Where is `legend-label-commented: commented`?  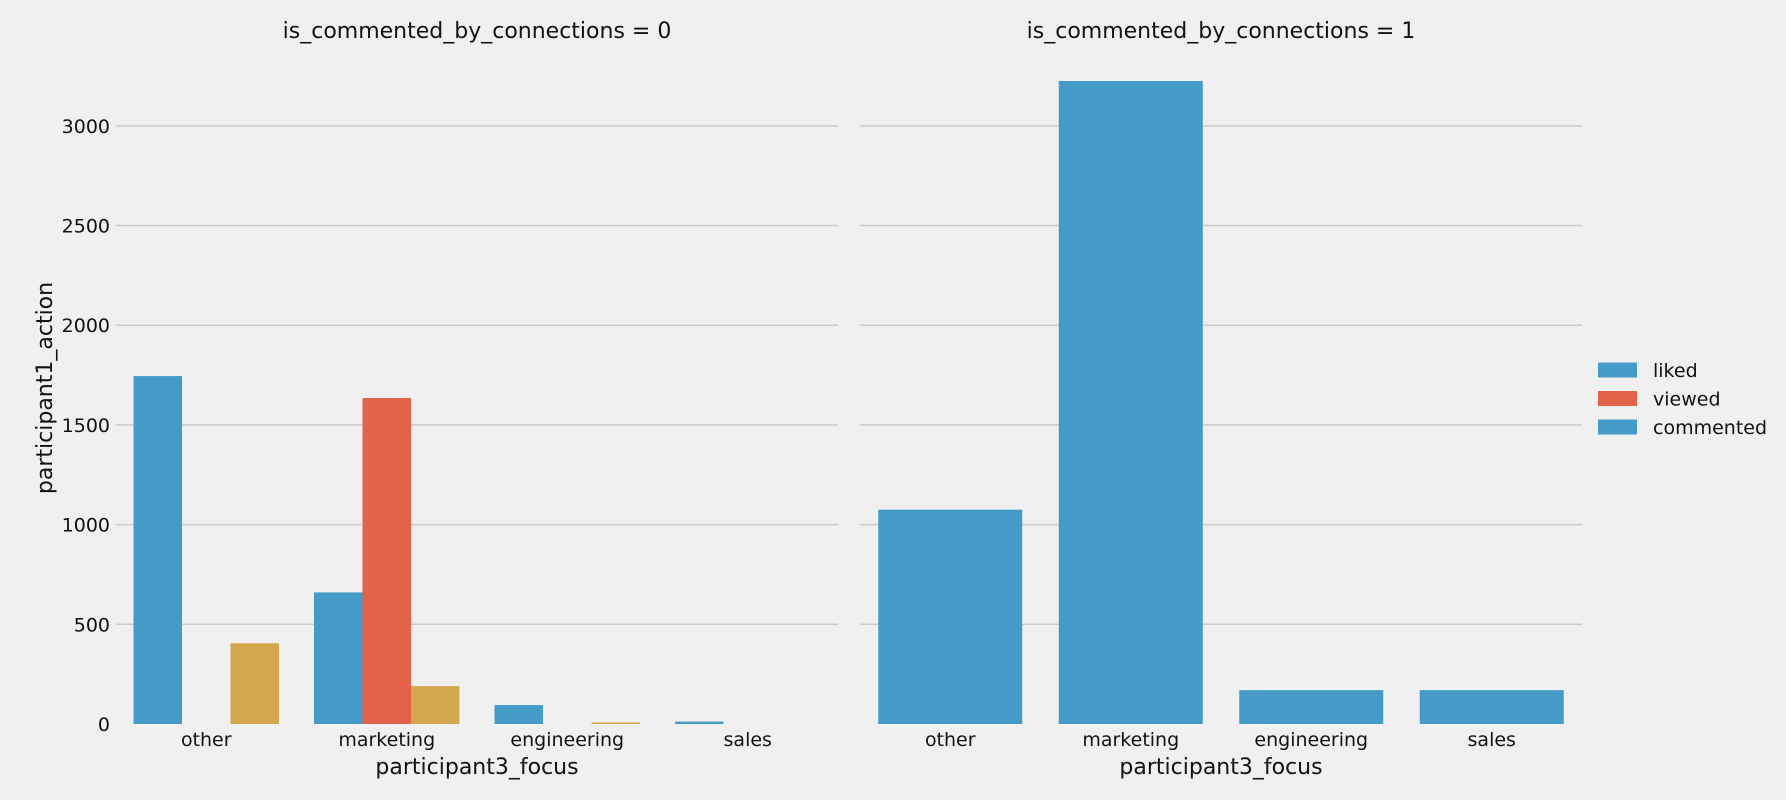 legend-label-commented: commented is located at coordinates (1710, 428).